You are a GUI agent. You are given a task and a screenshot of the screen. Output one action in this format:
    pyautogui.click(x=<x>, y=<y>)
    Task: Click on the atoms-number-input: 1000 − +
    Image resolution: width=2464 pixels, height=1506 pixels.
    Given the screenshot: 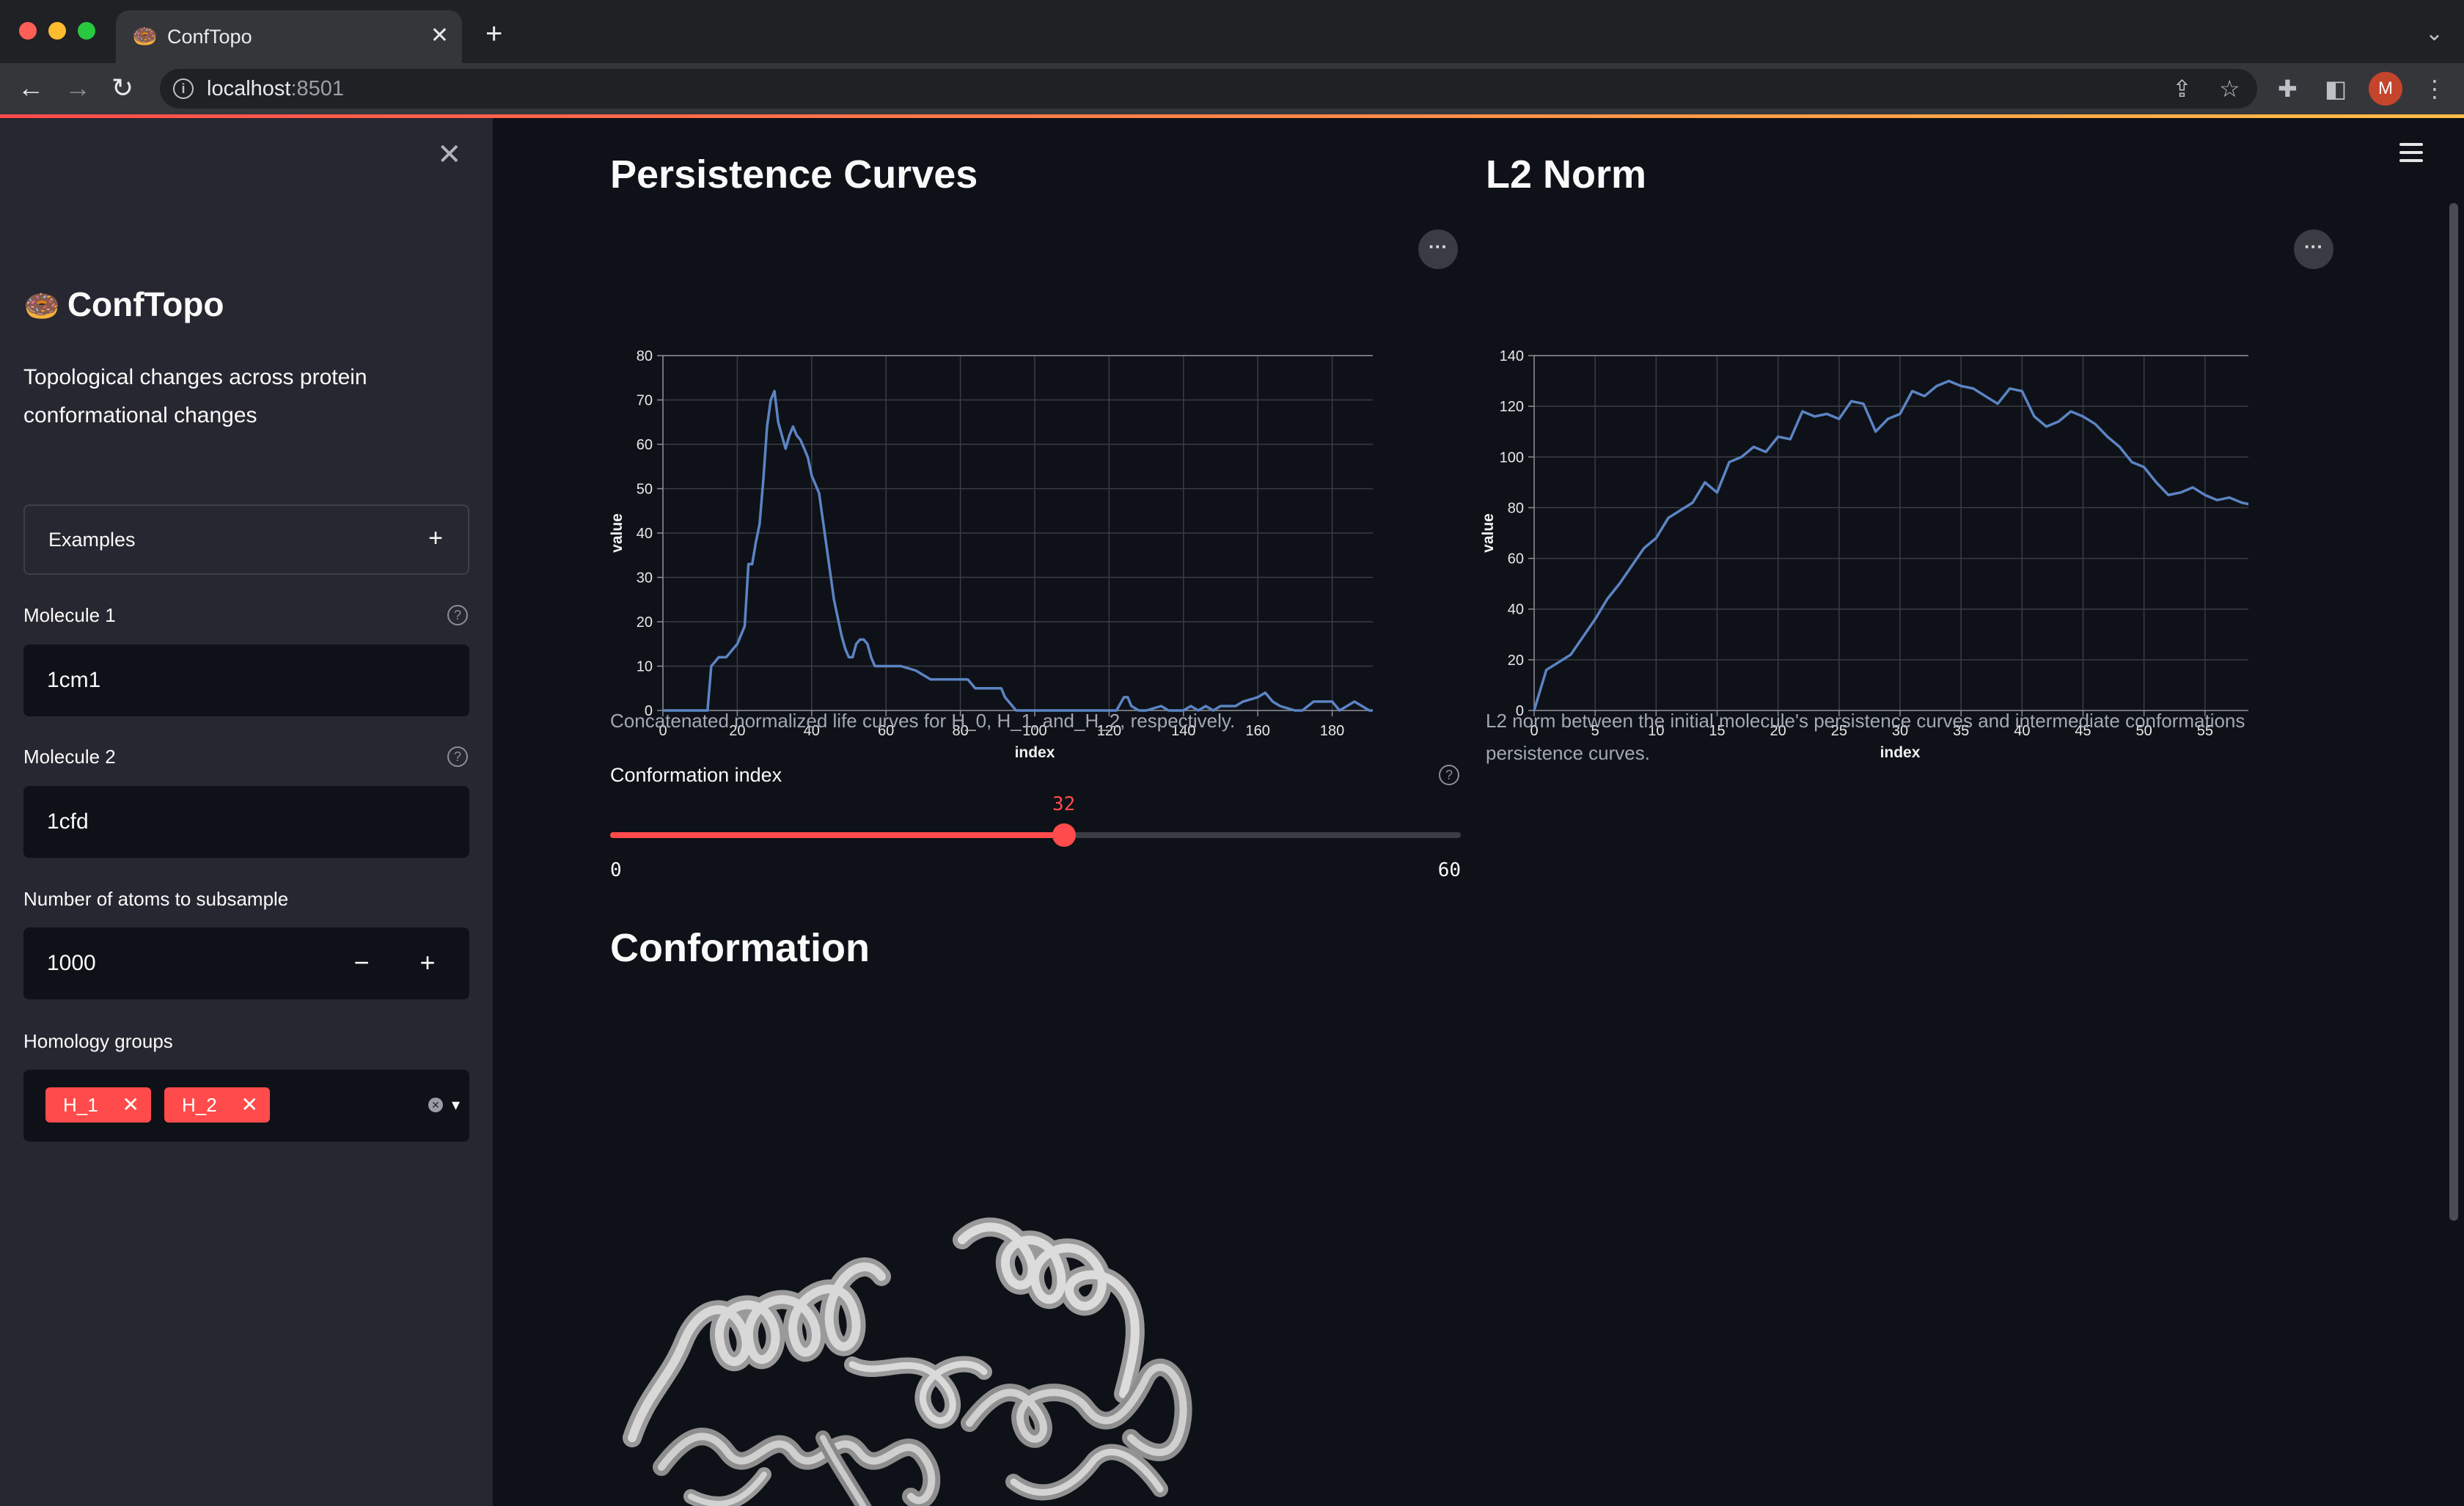 What is the action you would take?
    pyautogui.click(x=246, y=963)
    